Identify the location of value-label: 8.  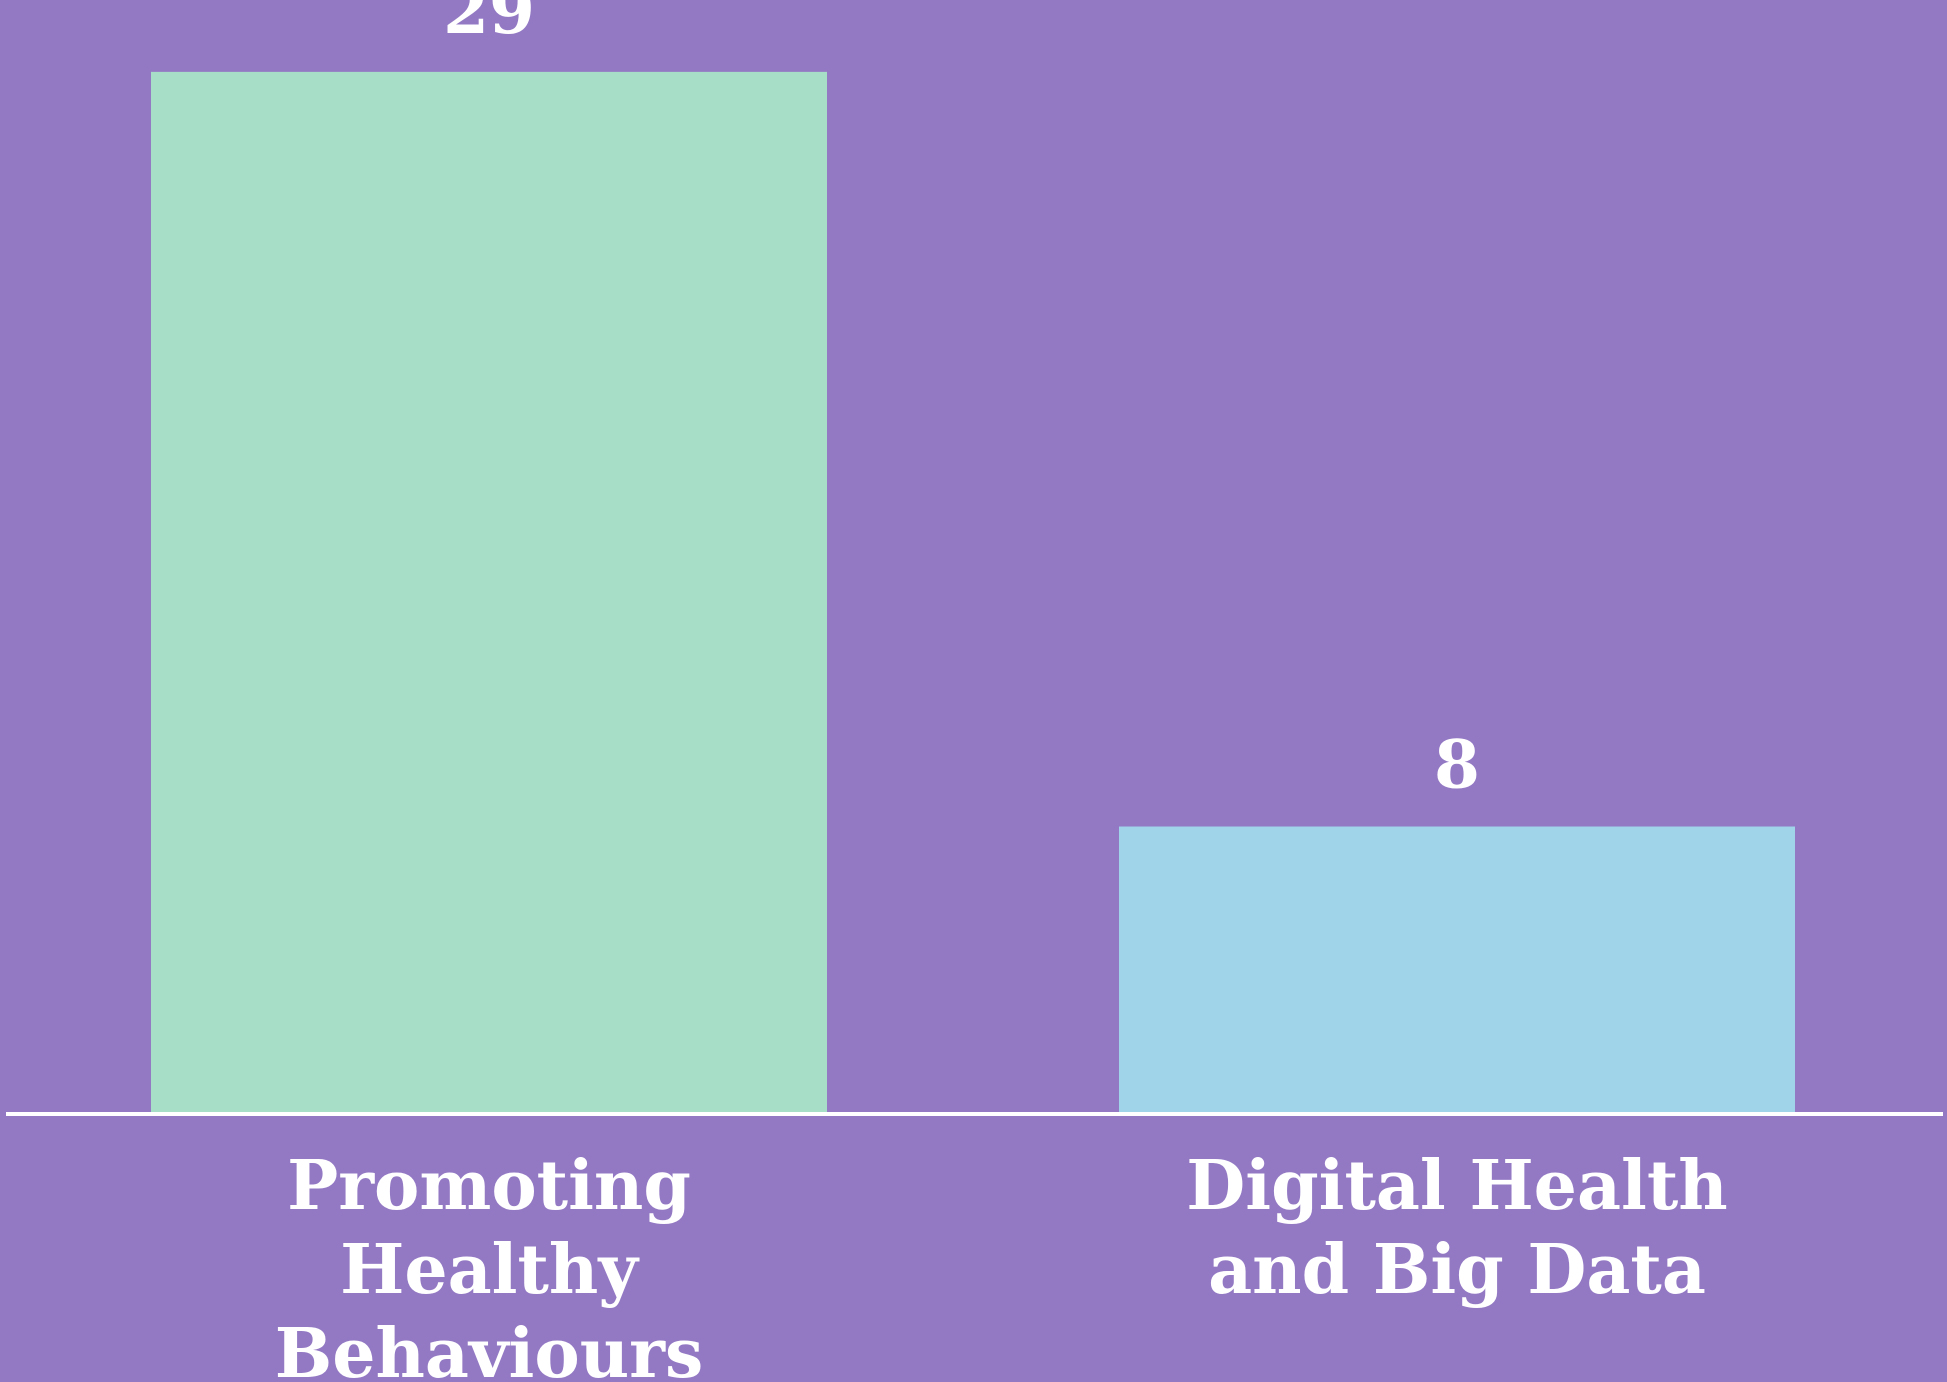
(1457, 765).